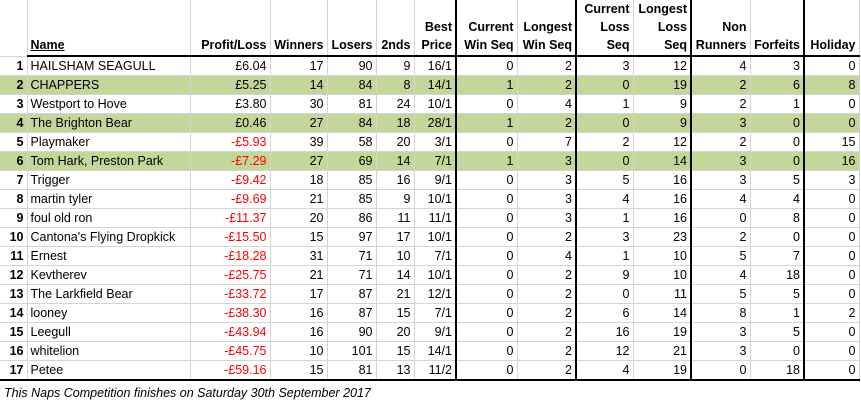 The height and width of the screenshot is (406, 861). Describe the element at coordinates (299, 332) in the screenshot. I see `winners-cell: 16` at that location.